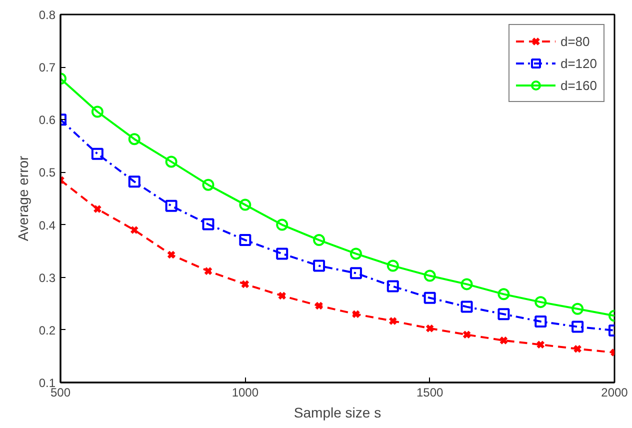 The image size is (632, 428). Describe the element at coordinates (338, 412) in the screenshot. I see `x-axis-title: Sample size s` at that location.